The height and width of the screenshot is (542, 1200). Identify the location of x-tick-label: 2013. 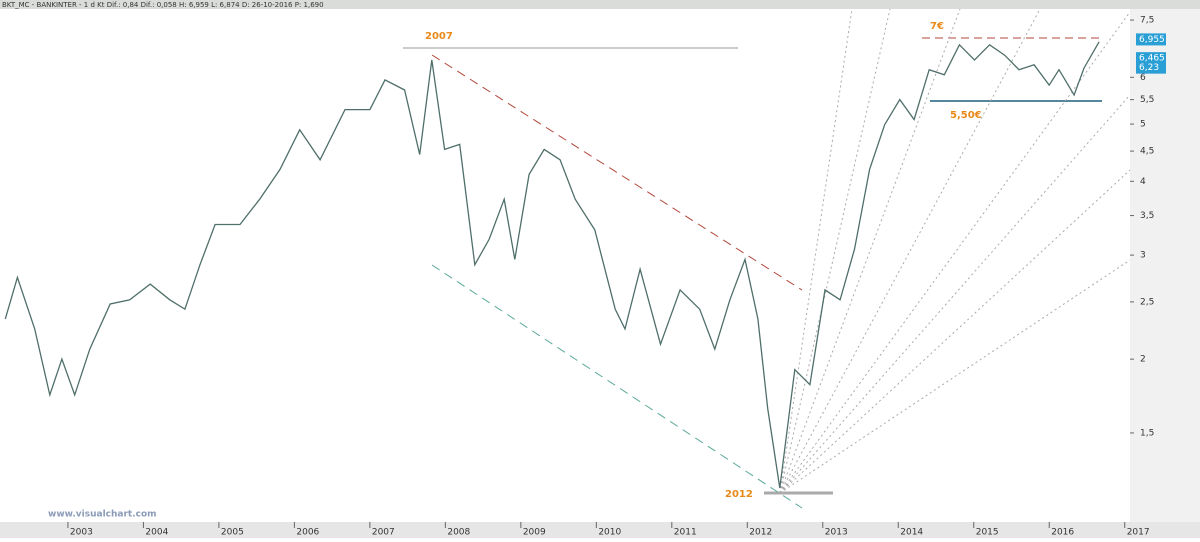
(836, 533).